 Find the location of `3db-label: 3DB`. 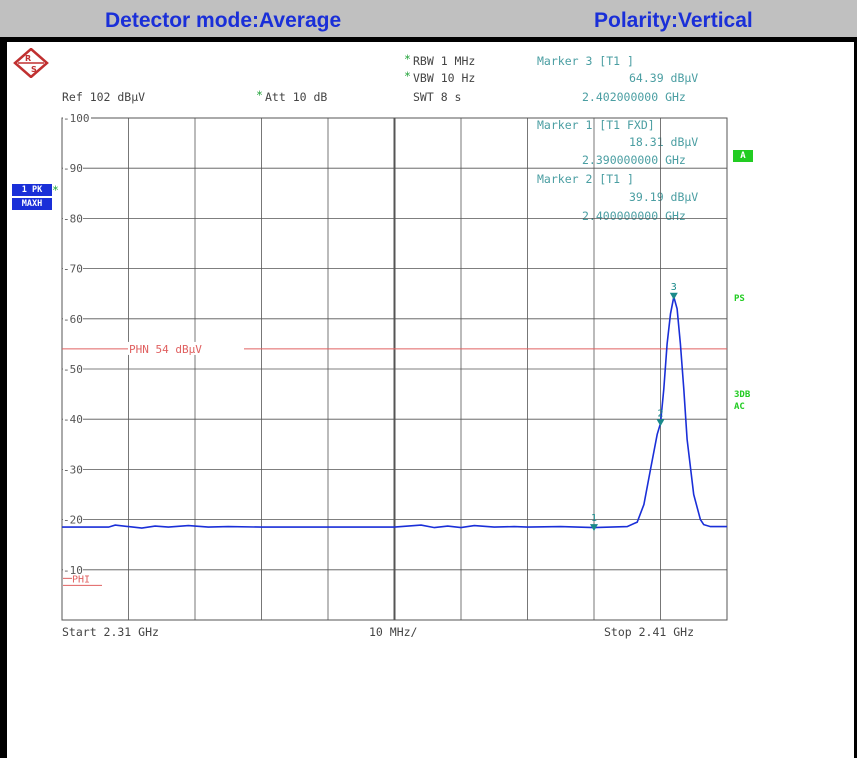

3db-label: 3DB is located at coordinates (742, 395).